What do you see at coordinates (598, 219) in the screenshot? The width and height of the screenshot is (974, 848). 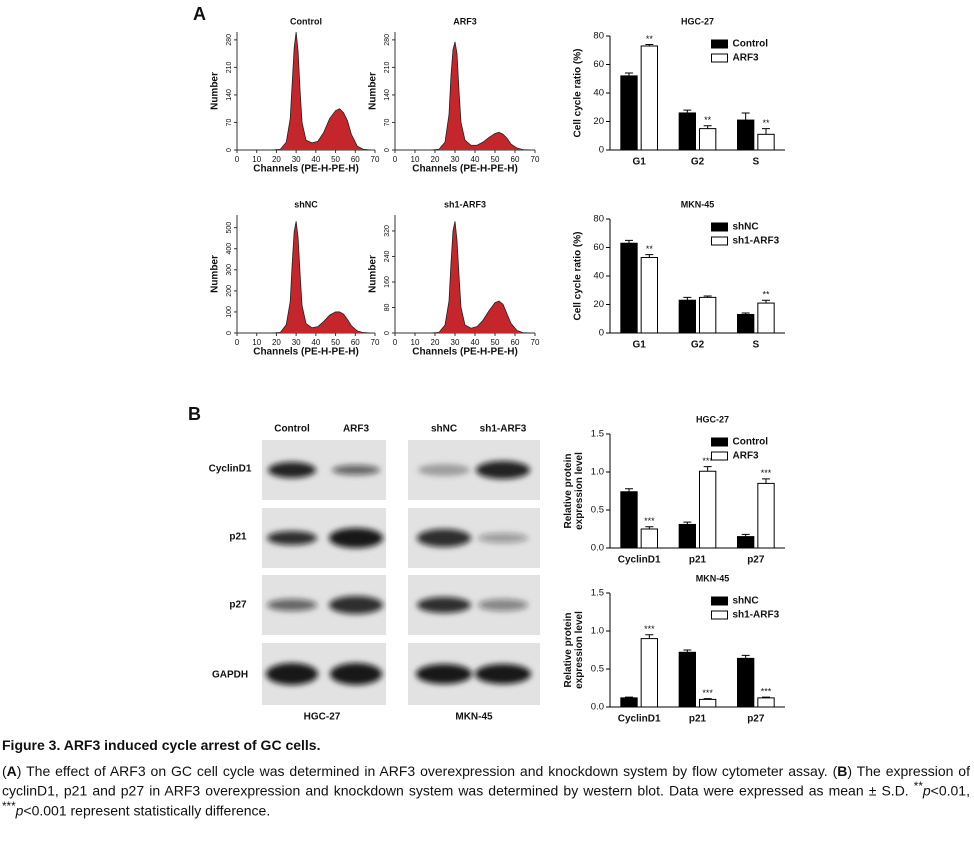 I see `y-tick-label: 80` at bounding box center [598, 219].